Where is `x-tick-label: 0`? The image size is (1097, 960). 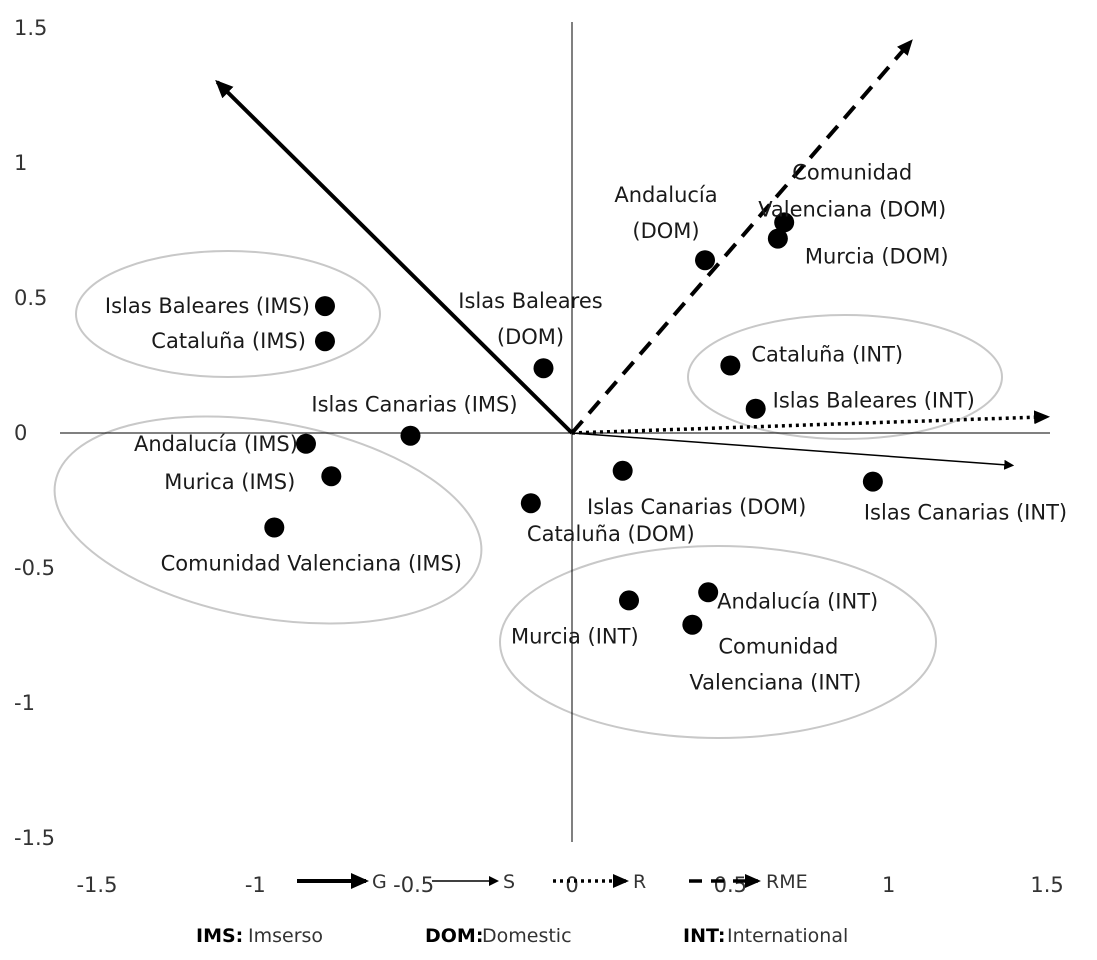
x-tick-label: 0 is located at coordinates (571, 885).